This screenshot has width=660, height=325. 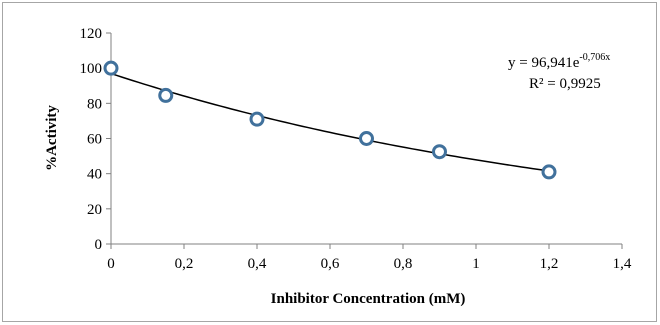 I want to click on y-tick-label: 80, so click(x=94, y=104).